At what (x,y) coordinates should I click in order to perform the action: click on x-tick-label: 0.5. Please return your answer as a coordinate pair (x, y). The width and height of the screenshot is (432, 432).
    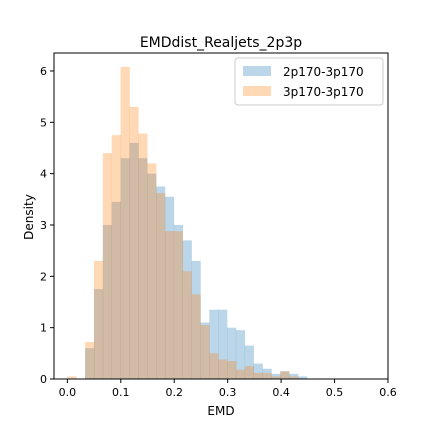
    Looking at the image, I should click on (335, 392).